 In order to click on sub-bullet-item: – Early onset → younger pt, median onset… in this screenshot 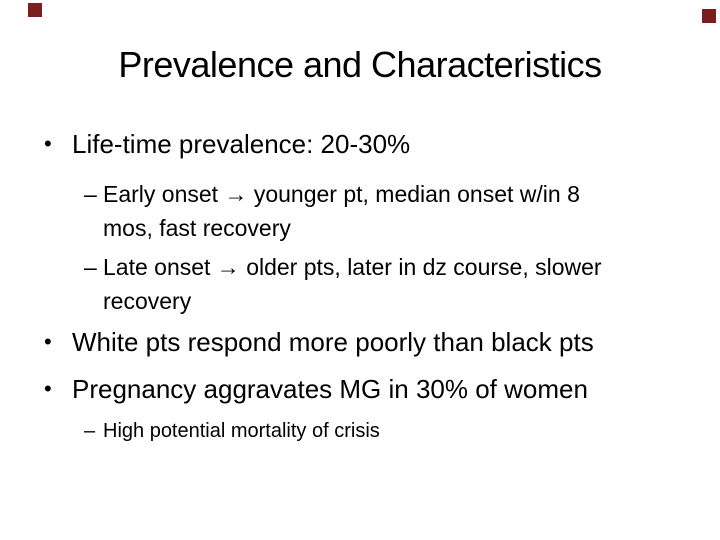, I will do `click(332, 211)`.